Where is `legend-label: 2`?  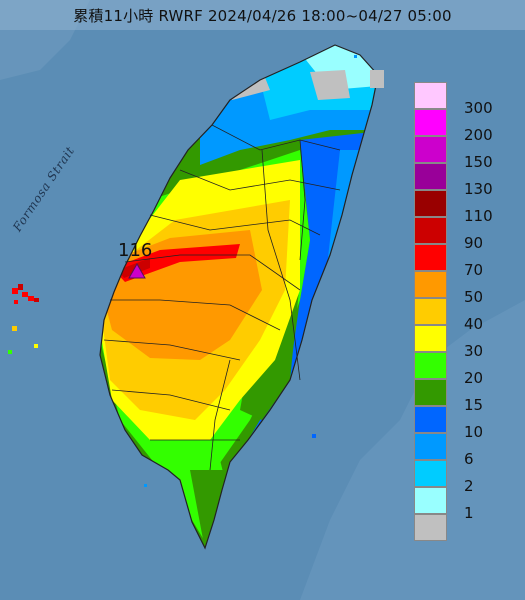 legend-label: 2 is located at coordinates (469, 486).